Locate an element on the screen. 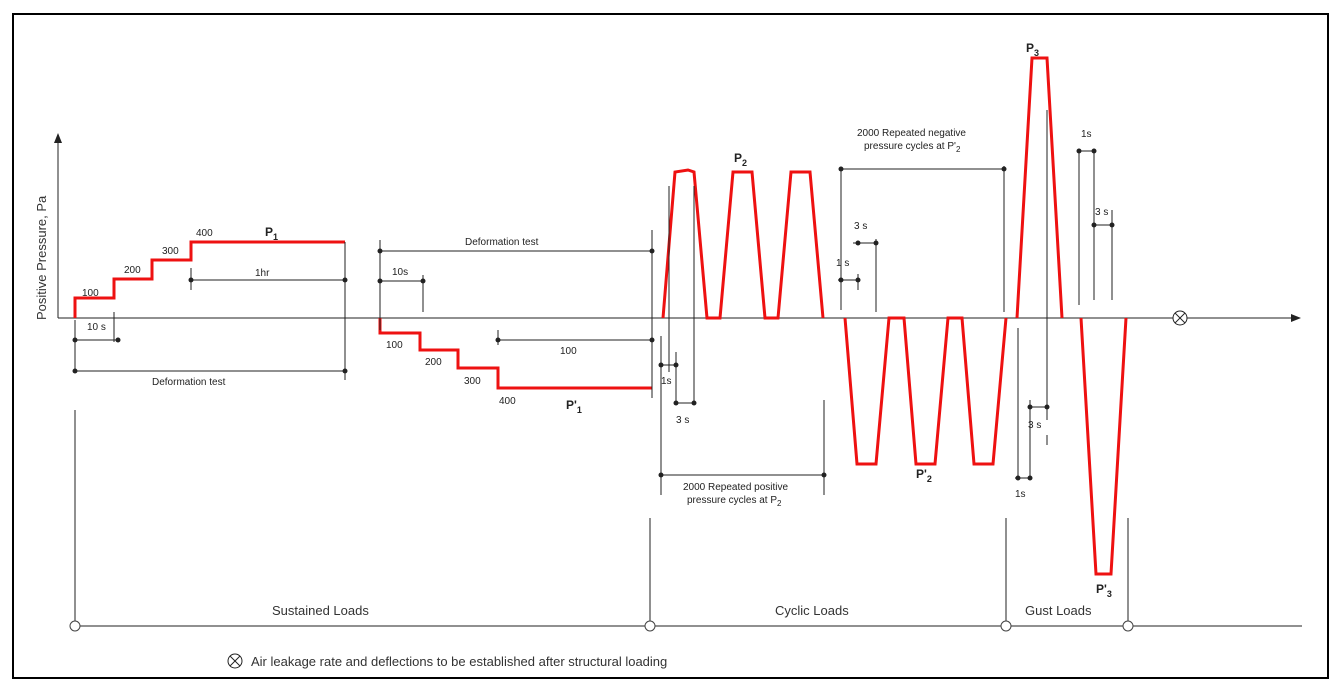 Image resolution: width=1336 pixels, height=683 pixels. duration-1hr: 1hr is located at coordinates (262, 273).